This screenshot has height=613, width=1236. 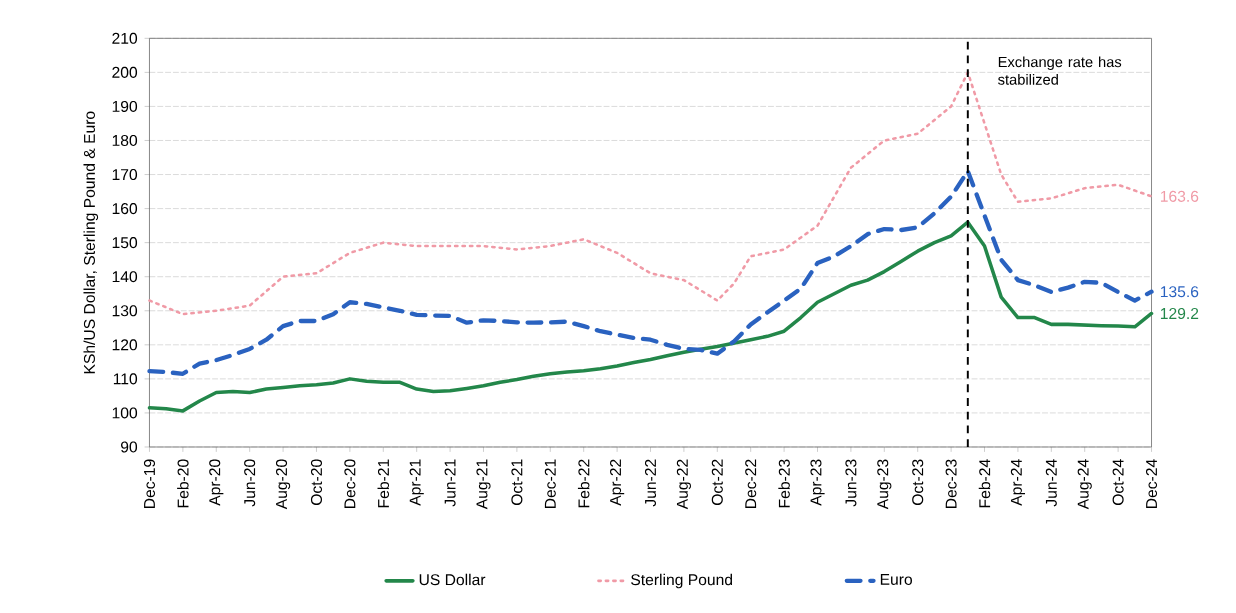 What do you see at coordinates (717, 482) in the screenshot?
I see `x-tick-label: Oct-22` at bounding box center [717, 482].